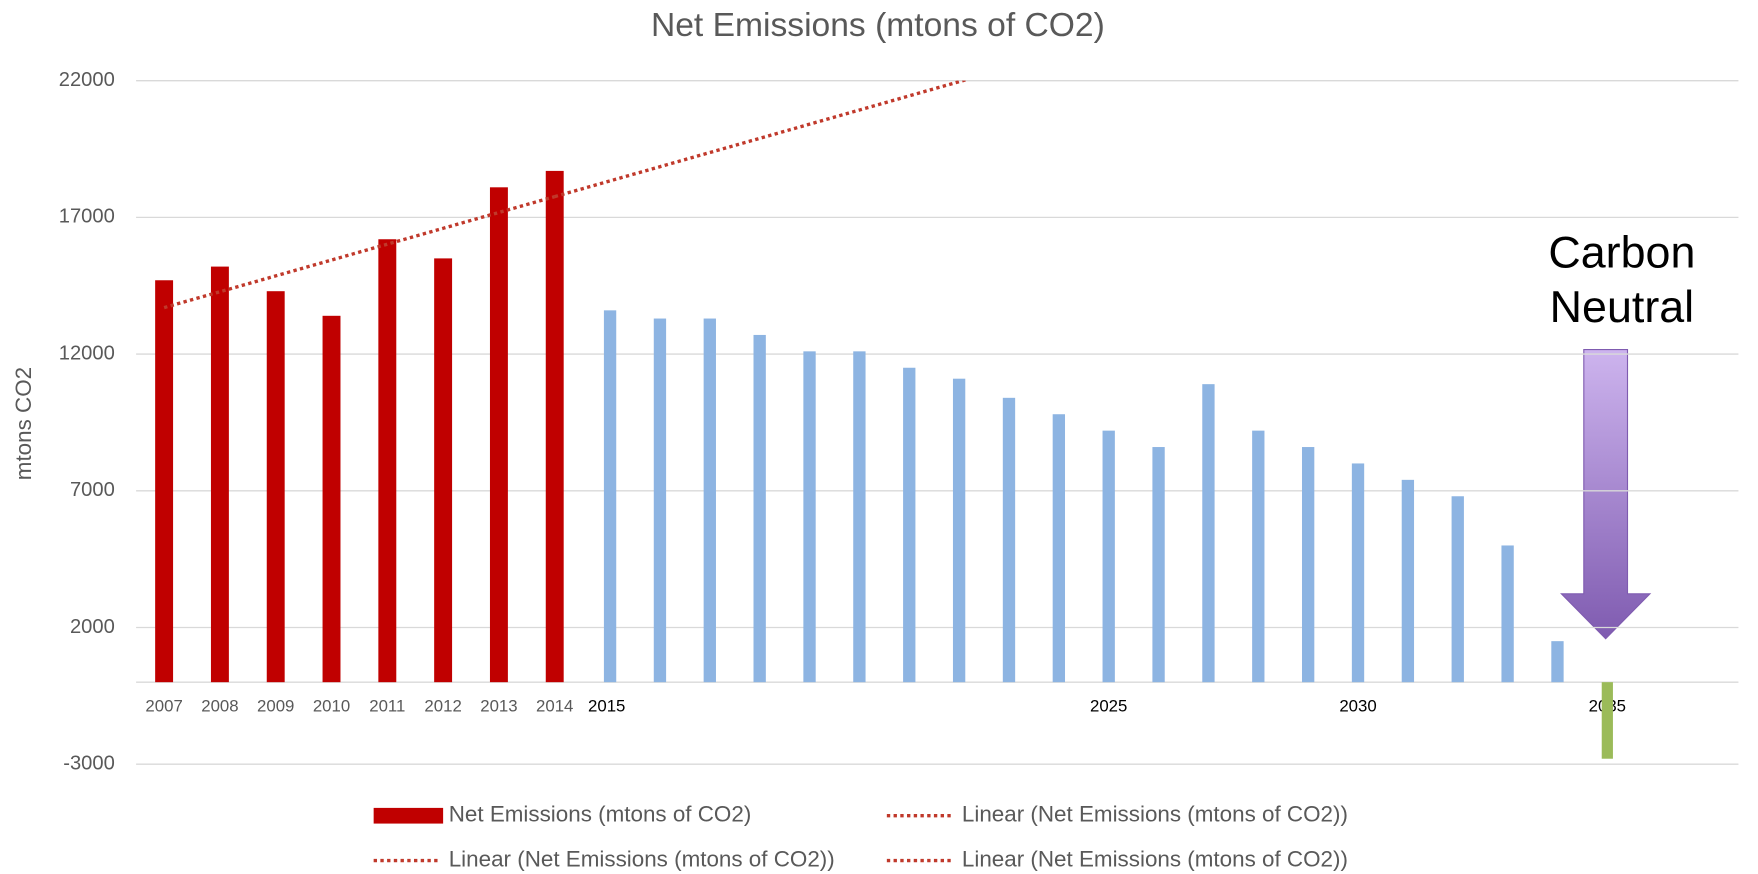 This screenshot has height=874, width=1758. What do you see at coordinates (408, 815) in the screenshot?
I see `legend-swatch` at bounding box center [408, 815].